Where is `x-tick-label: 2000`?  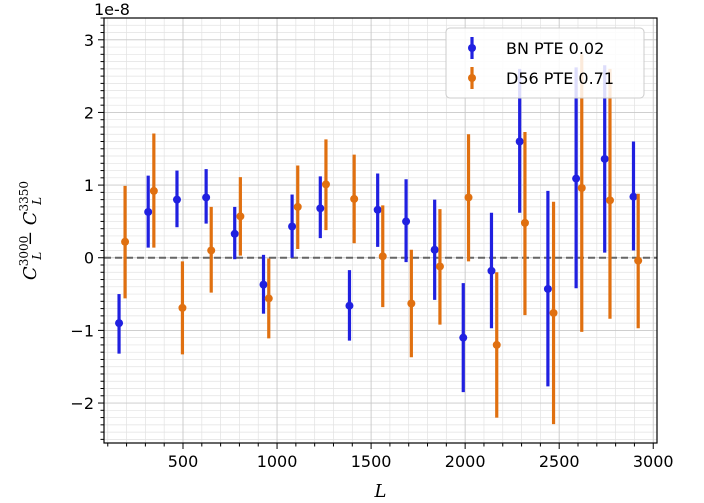
x-tick-label: 2000 is located at coordinates (465, 461).